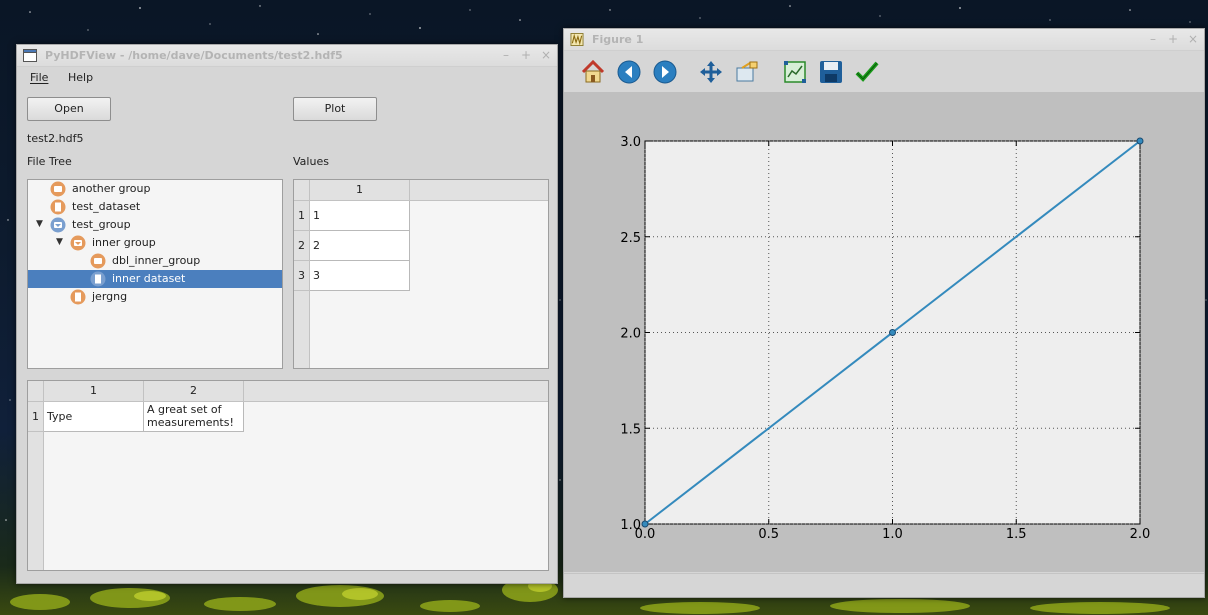 This screenshot has height=615, width=1208. I want to click on desktop-foliage, so click(590, 596).